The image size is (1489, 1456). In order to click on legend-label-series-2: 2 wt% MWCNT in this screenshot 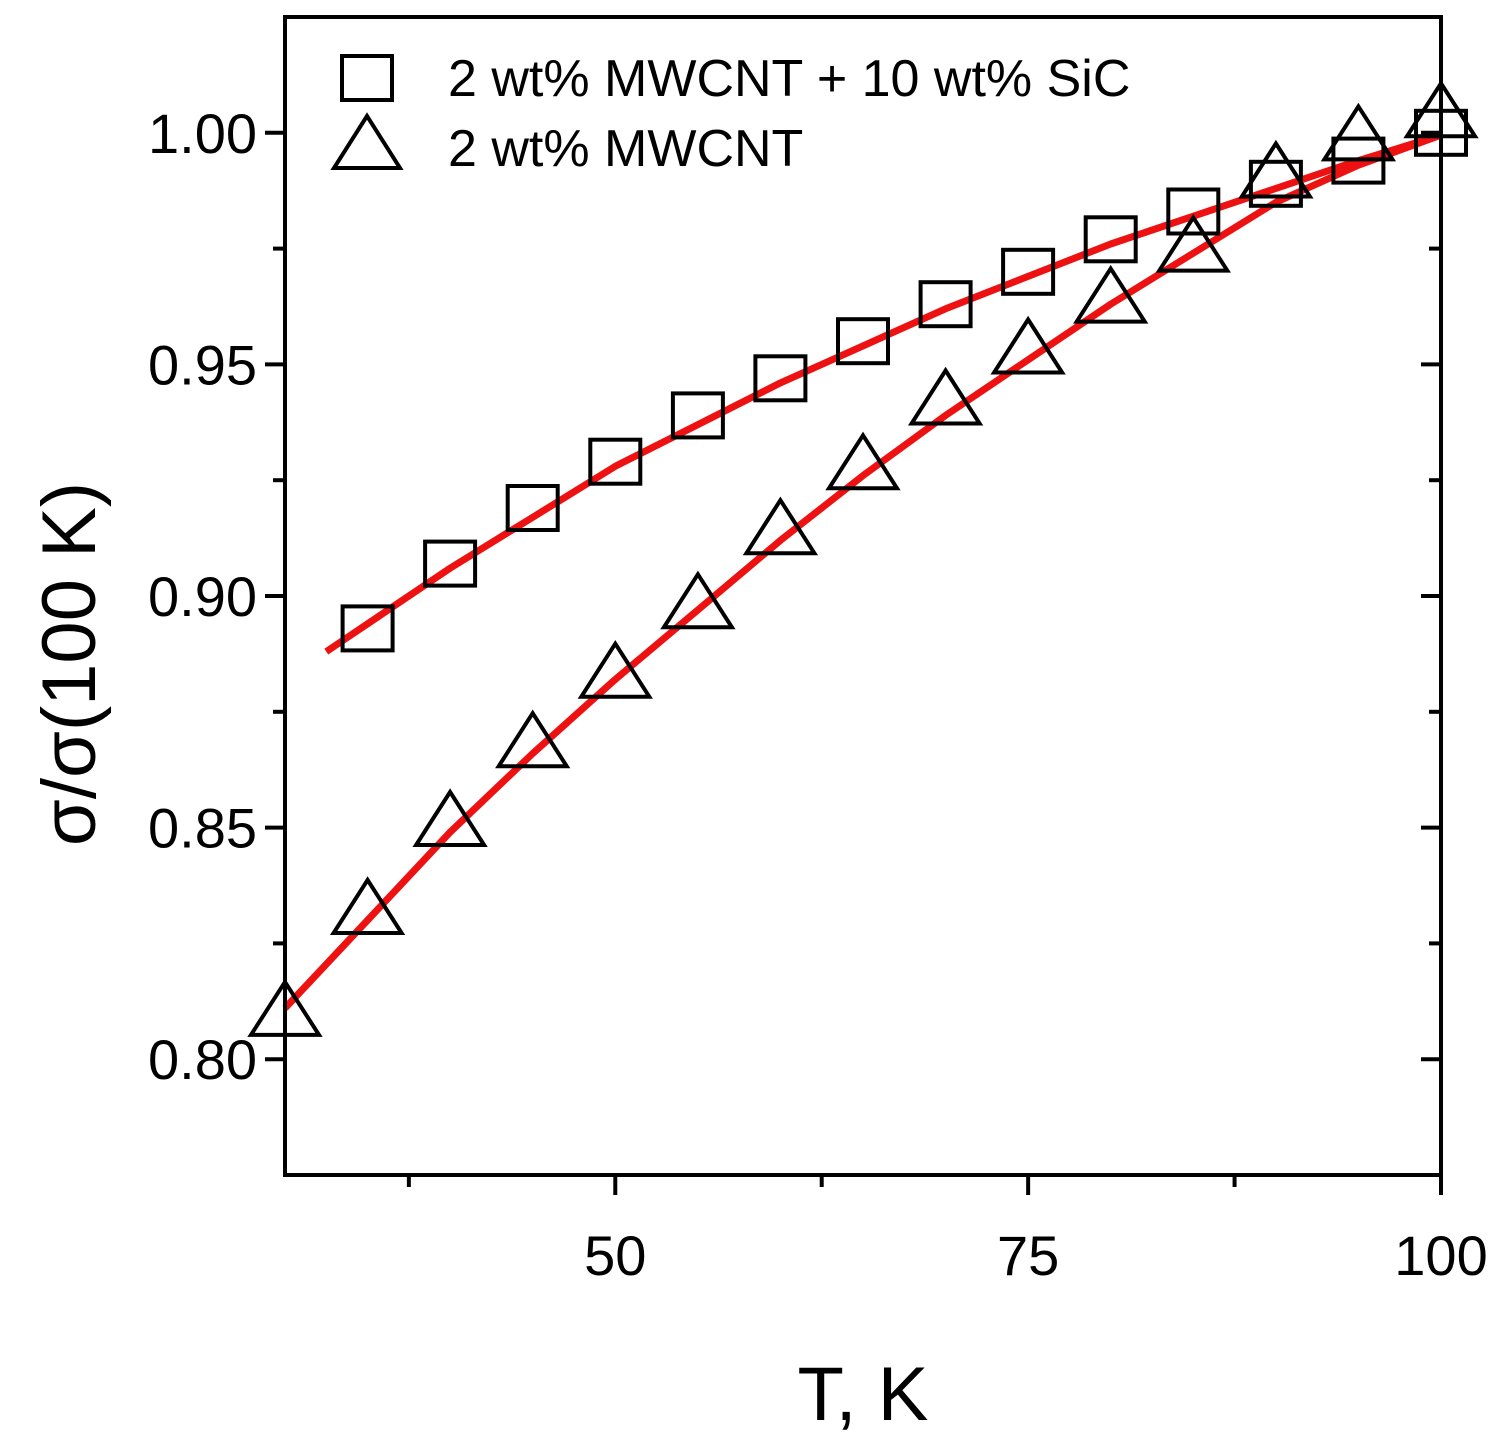, I will do `click(625, 149)`.